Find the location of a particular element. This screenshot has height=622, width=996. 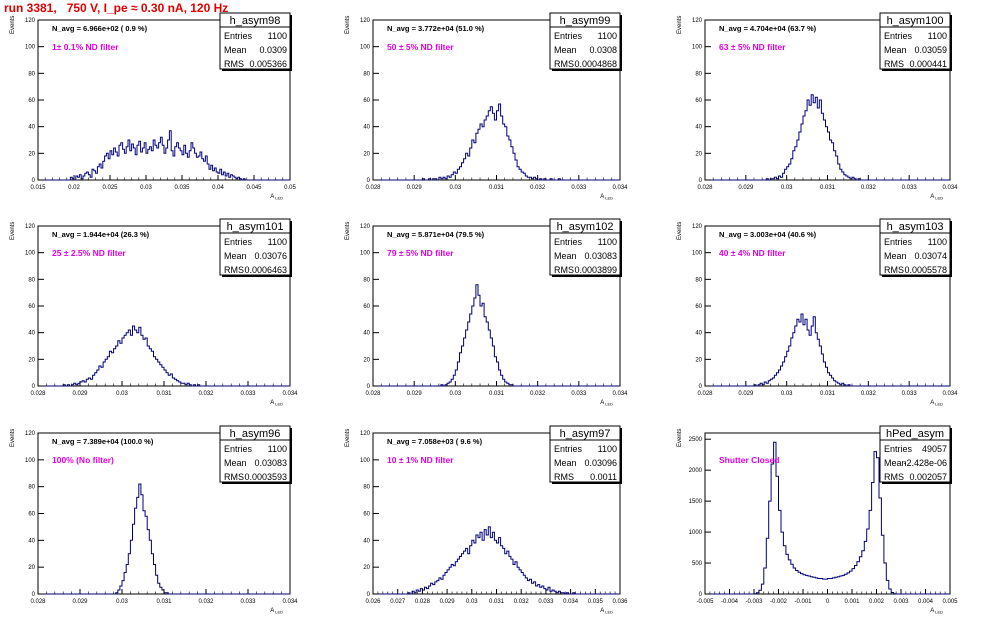

stats-value: 0.005366 is located at coordinates (268, 64).